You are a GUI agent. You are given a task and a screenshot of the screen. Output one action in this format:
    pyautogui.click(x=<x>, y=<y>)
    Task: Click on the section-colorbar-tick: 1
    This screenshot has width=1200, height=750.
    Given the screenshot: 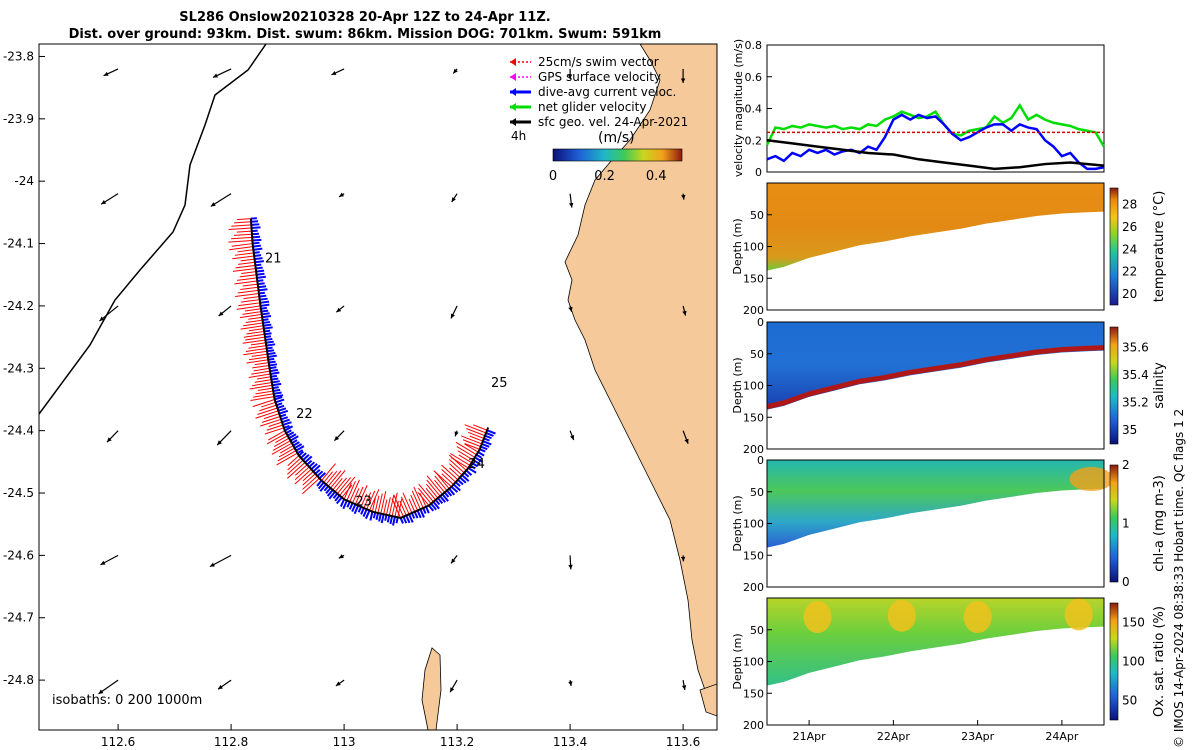 What is the action you would take?
    pyautogui.click(x=1126, y=524)
    